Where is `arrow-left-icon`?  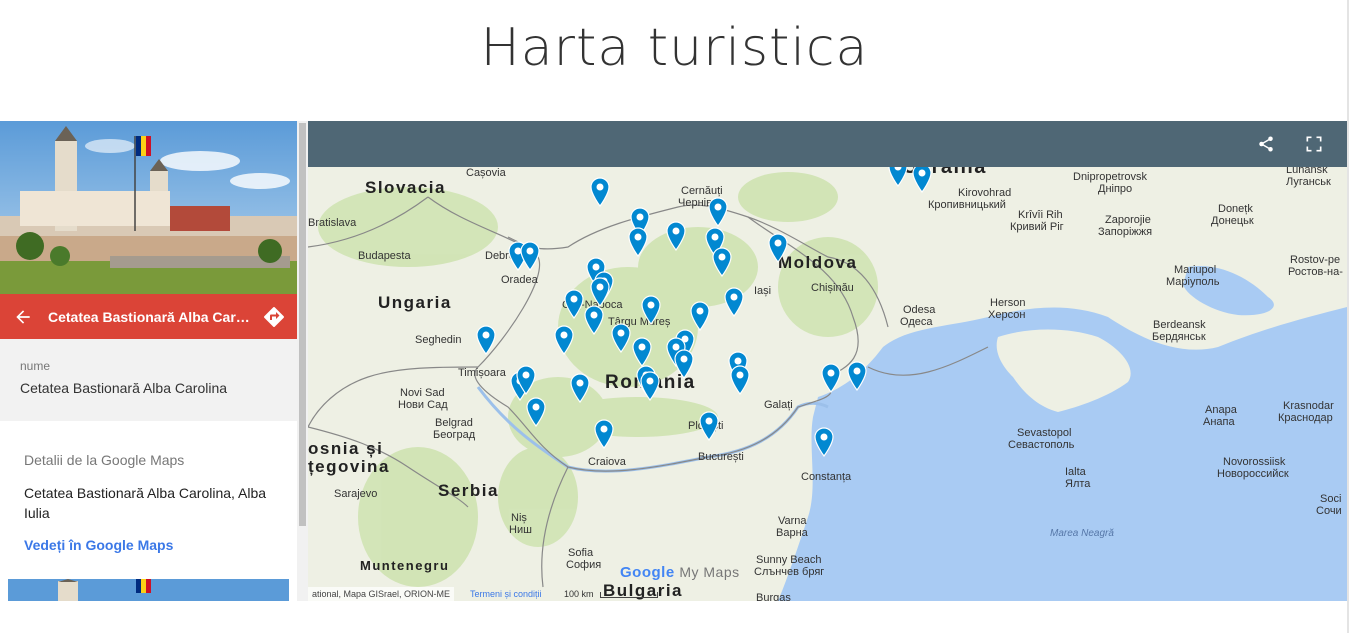
arrow-left-icon is located at coordinates (23, 316).